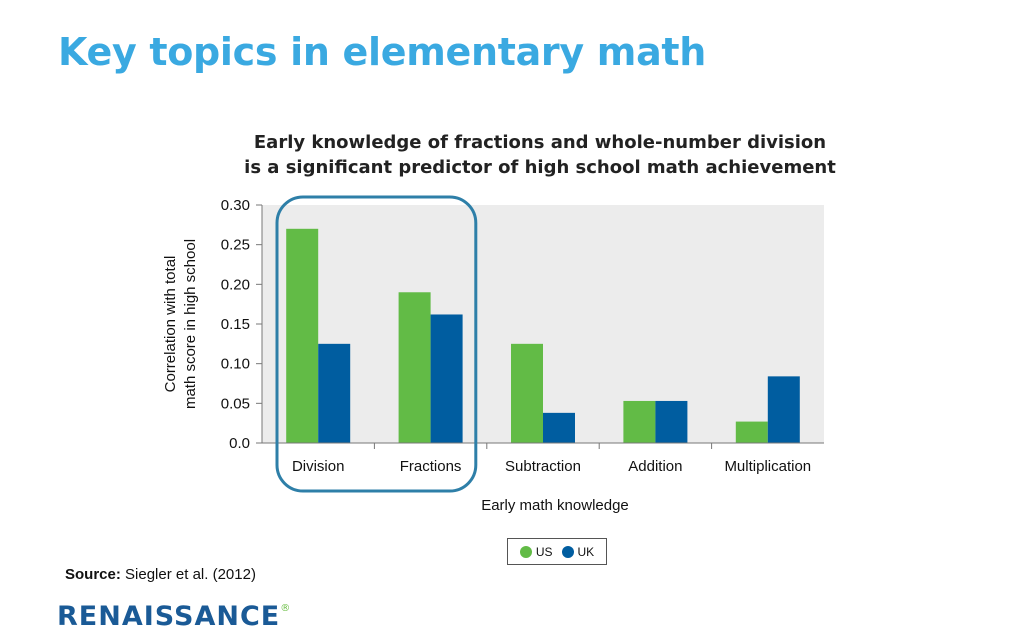  I want to click on renaissance-logo: RENAISSANCE®, so click(174, 616).